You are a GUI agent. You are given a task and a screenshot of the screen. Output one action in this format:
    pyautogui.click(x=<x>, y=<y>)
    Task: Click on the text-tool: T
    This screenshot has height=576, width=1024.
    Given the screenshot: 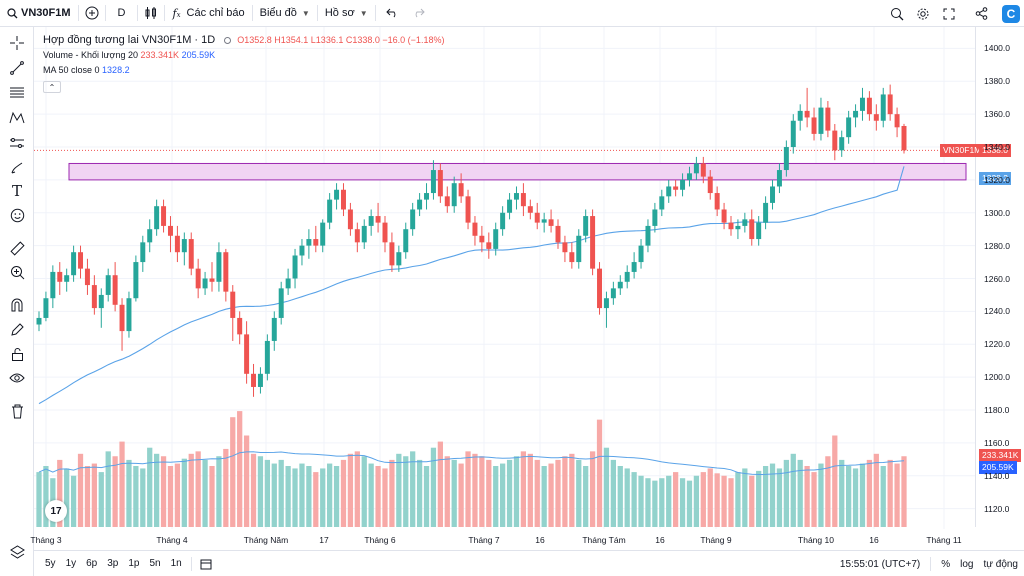 What is the action you would take?
    pyautogui.click(x=17, y=191)
    